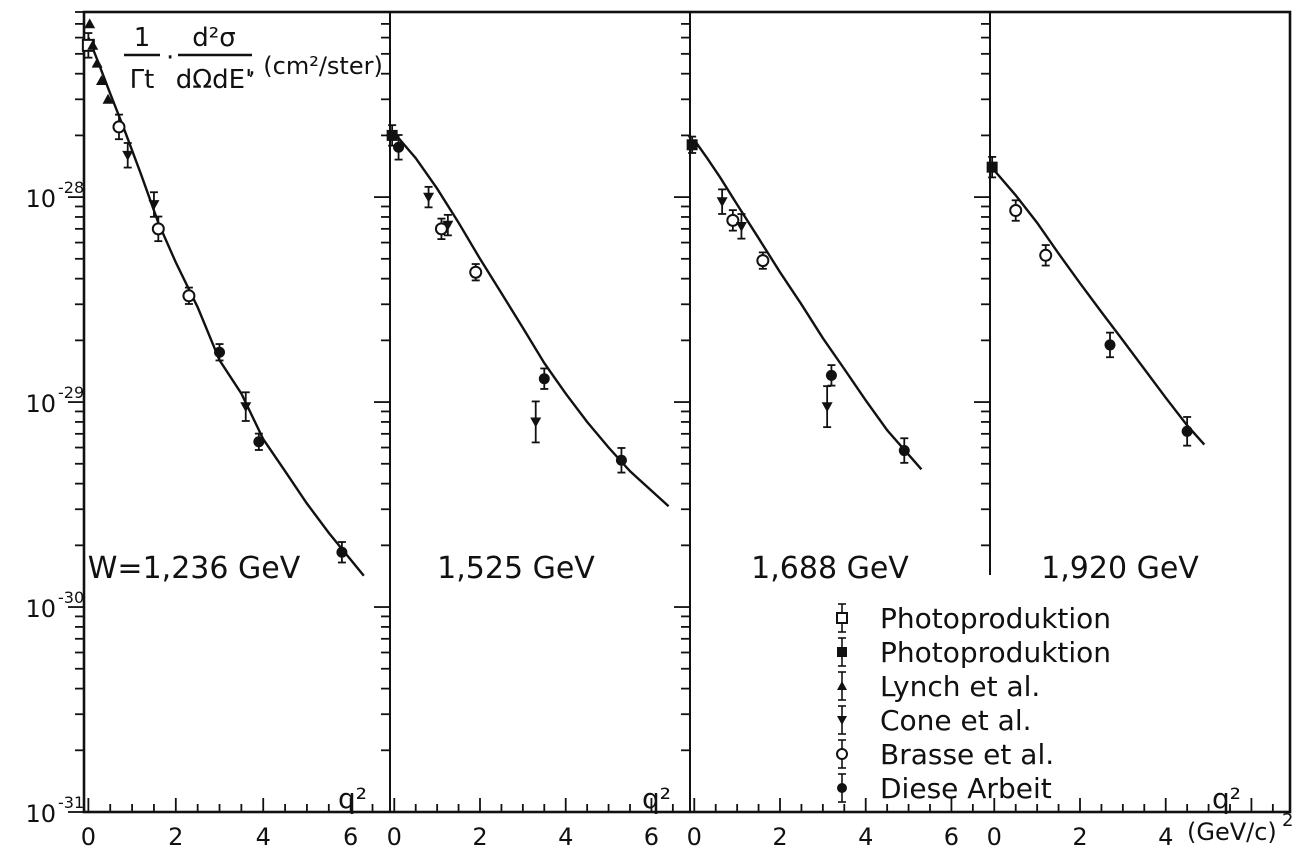 This screenshot has height=856, width=1310. Describe the element at coordinates (842, 685) in the screenshot. I see `legend-marker-triangle-up` at that location.